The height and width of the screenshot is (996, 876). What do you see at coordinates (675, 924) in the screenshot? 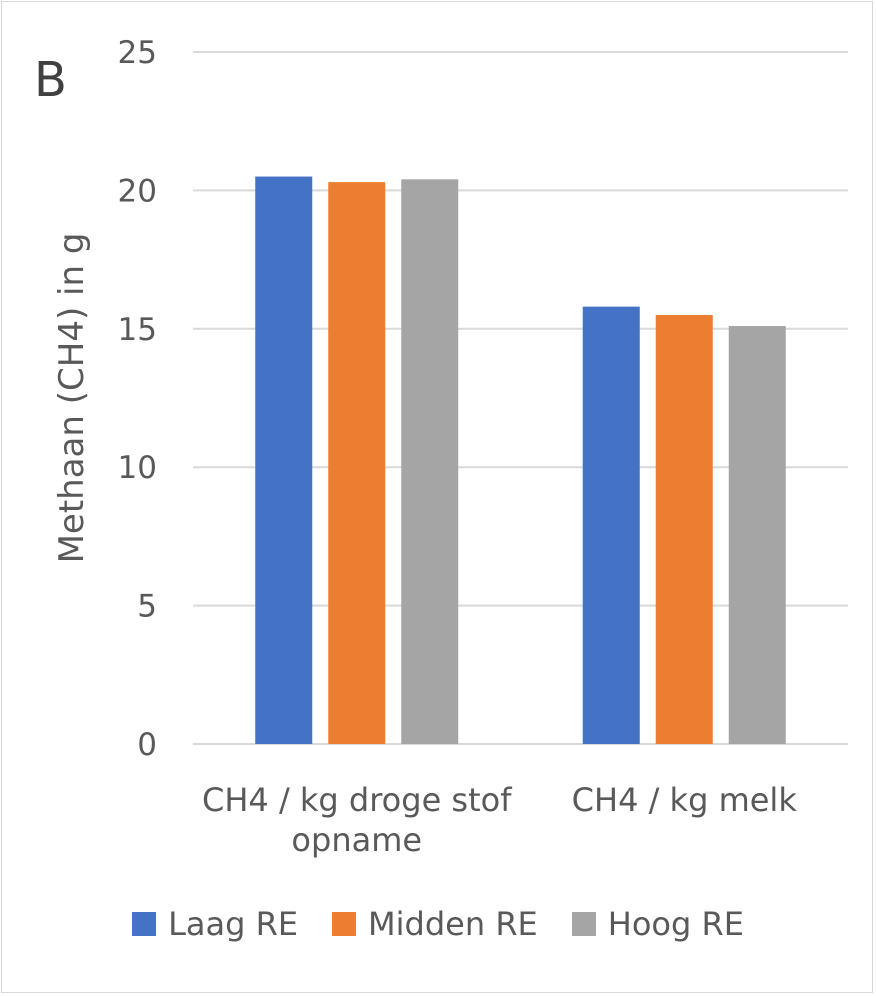
I see `legend-label: Hoog RE` at bounding box center [675, 924].